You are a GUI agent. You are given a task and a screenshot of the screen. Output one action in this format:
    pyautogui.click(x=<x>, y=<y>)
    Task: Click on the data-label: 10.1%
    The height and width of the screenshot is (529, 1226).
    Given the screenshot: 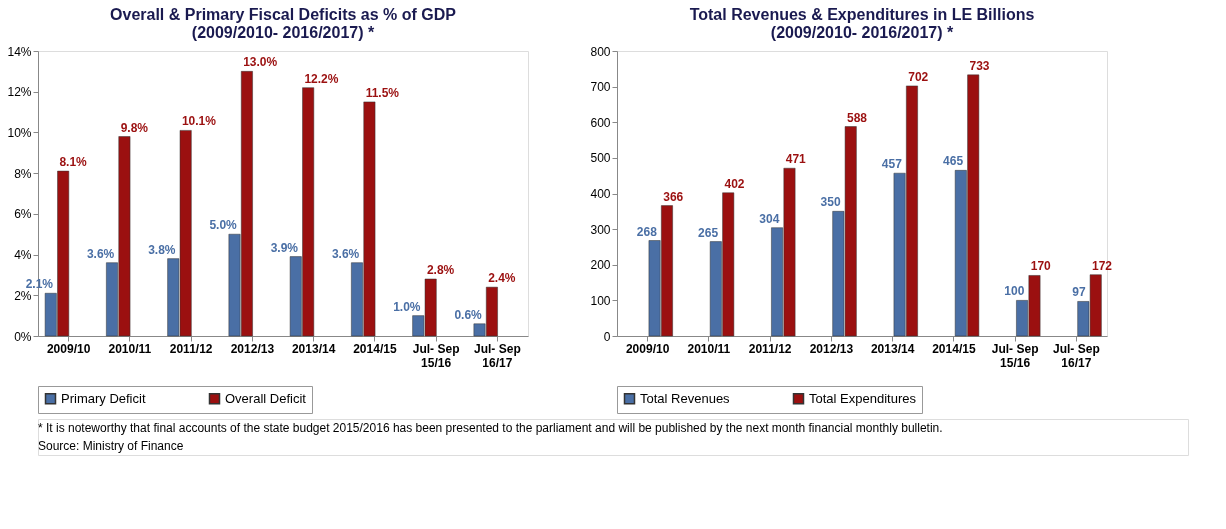 What is the action you would take?
    pyautogui.click(x=199, y=121)
    